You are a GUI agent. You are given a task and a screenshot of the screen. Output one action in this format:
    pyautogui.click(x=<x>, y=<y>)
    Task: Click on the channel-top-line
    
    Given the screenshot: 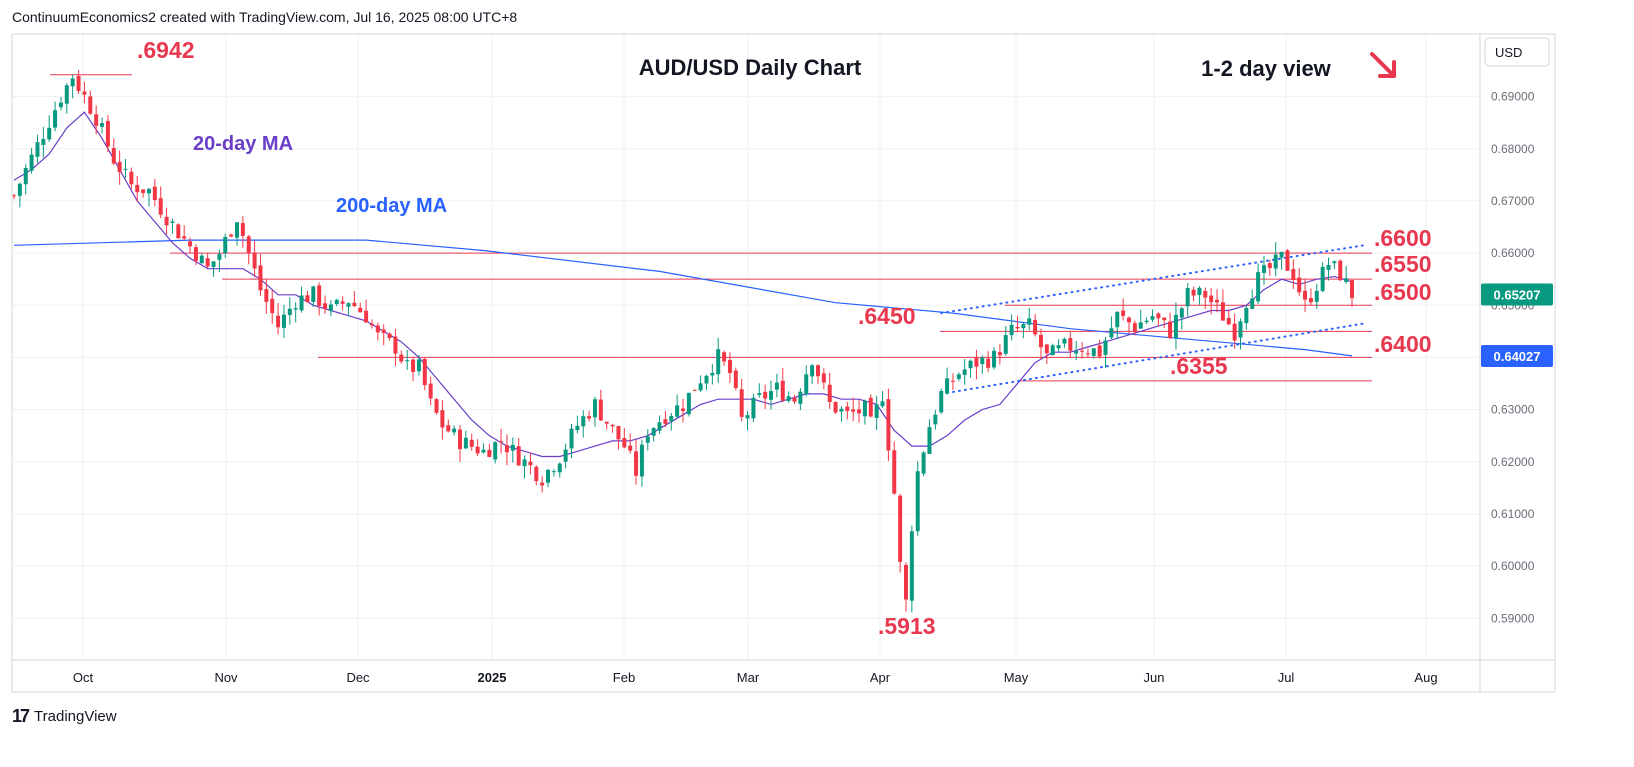 What is the action you would take?
    pyautogui.click(x=1152, y=279)
    